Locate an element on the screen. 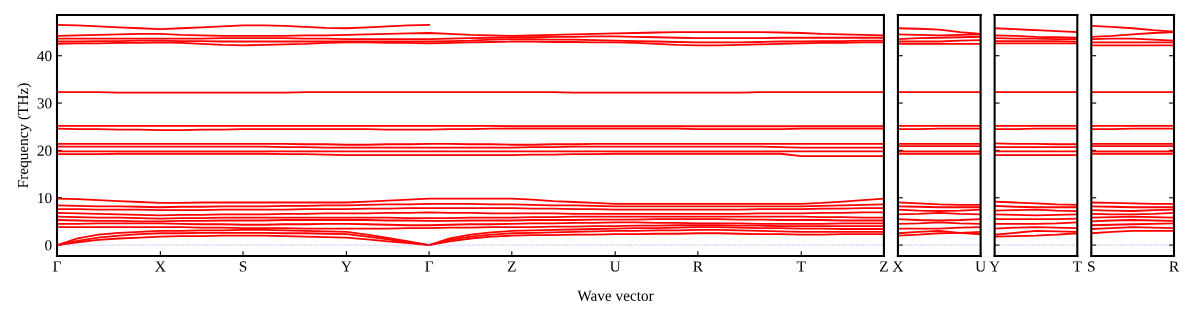  y-tick-label: 10 is located at coordinates (45, 198).